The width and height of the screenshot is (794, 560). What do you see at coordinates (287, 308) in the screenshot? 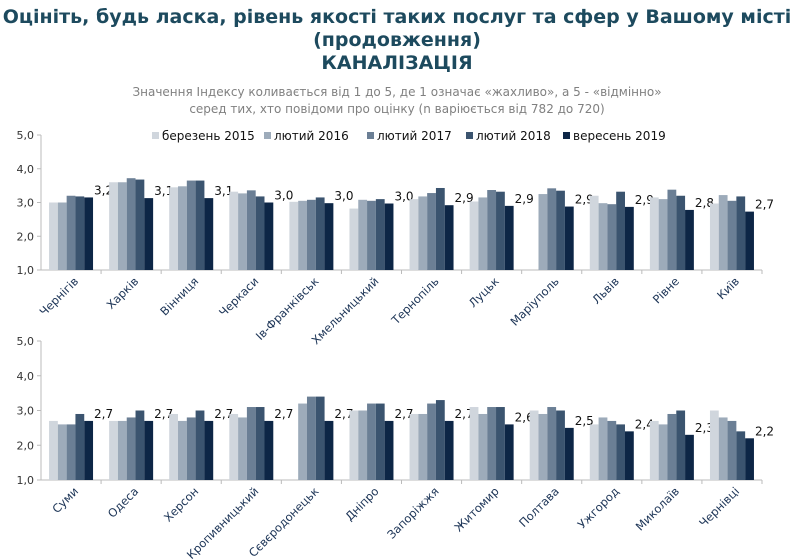
I see `category-label: Ів-Франківськ` at bounding box center [287, 308].